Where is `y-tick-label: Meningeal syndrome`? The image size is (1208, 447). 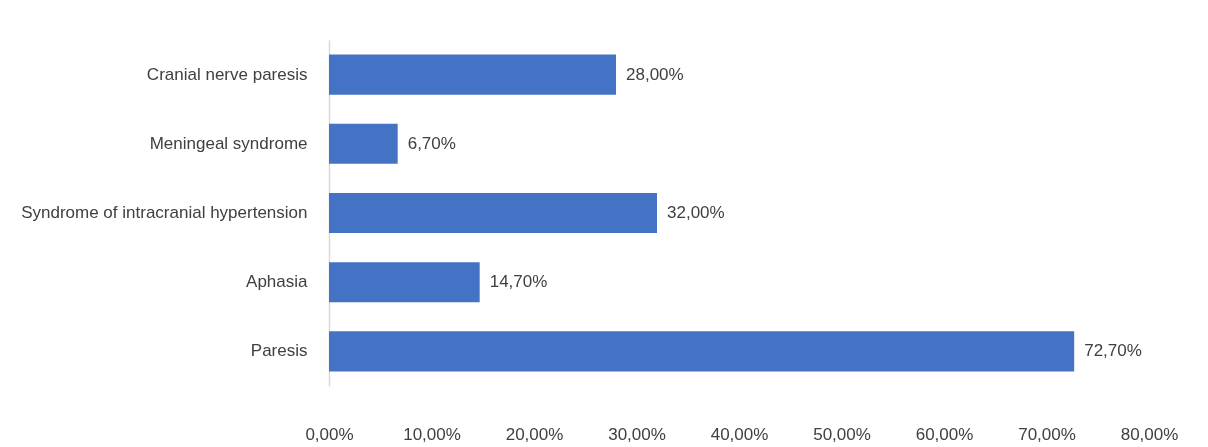
y-tick-label: Meningeal syndrome is located at coordinates (228, 143).